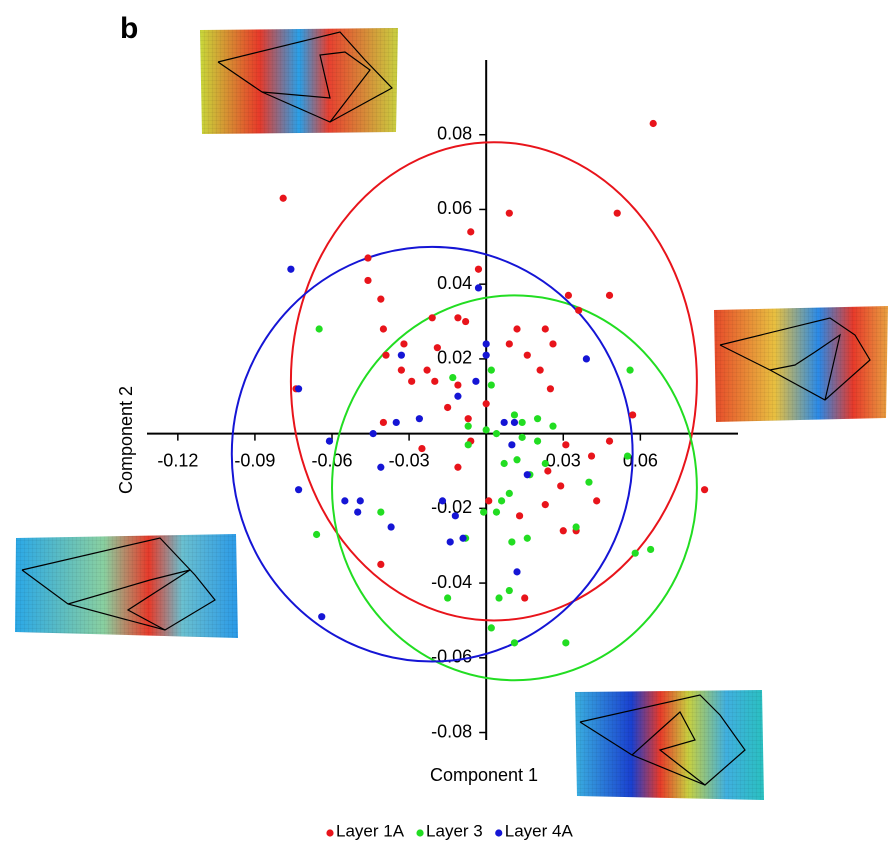 Image resolution: width=896 pixels, height=855 pixels. Describe the element at coordinates (539, 830) in the screenshot. I see `legend-label: Layer 4A` at that location.